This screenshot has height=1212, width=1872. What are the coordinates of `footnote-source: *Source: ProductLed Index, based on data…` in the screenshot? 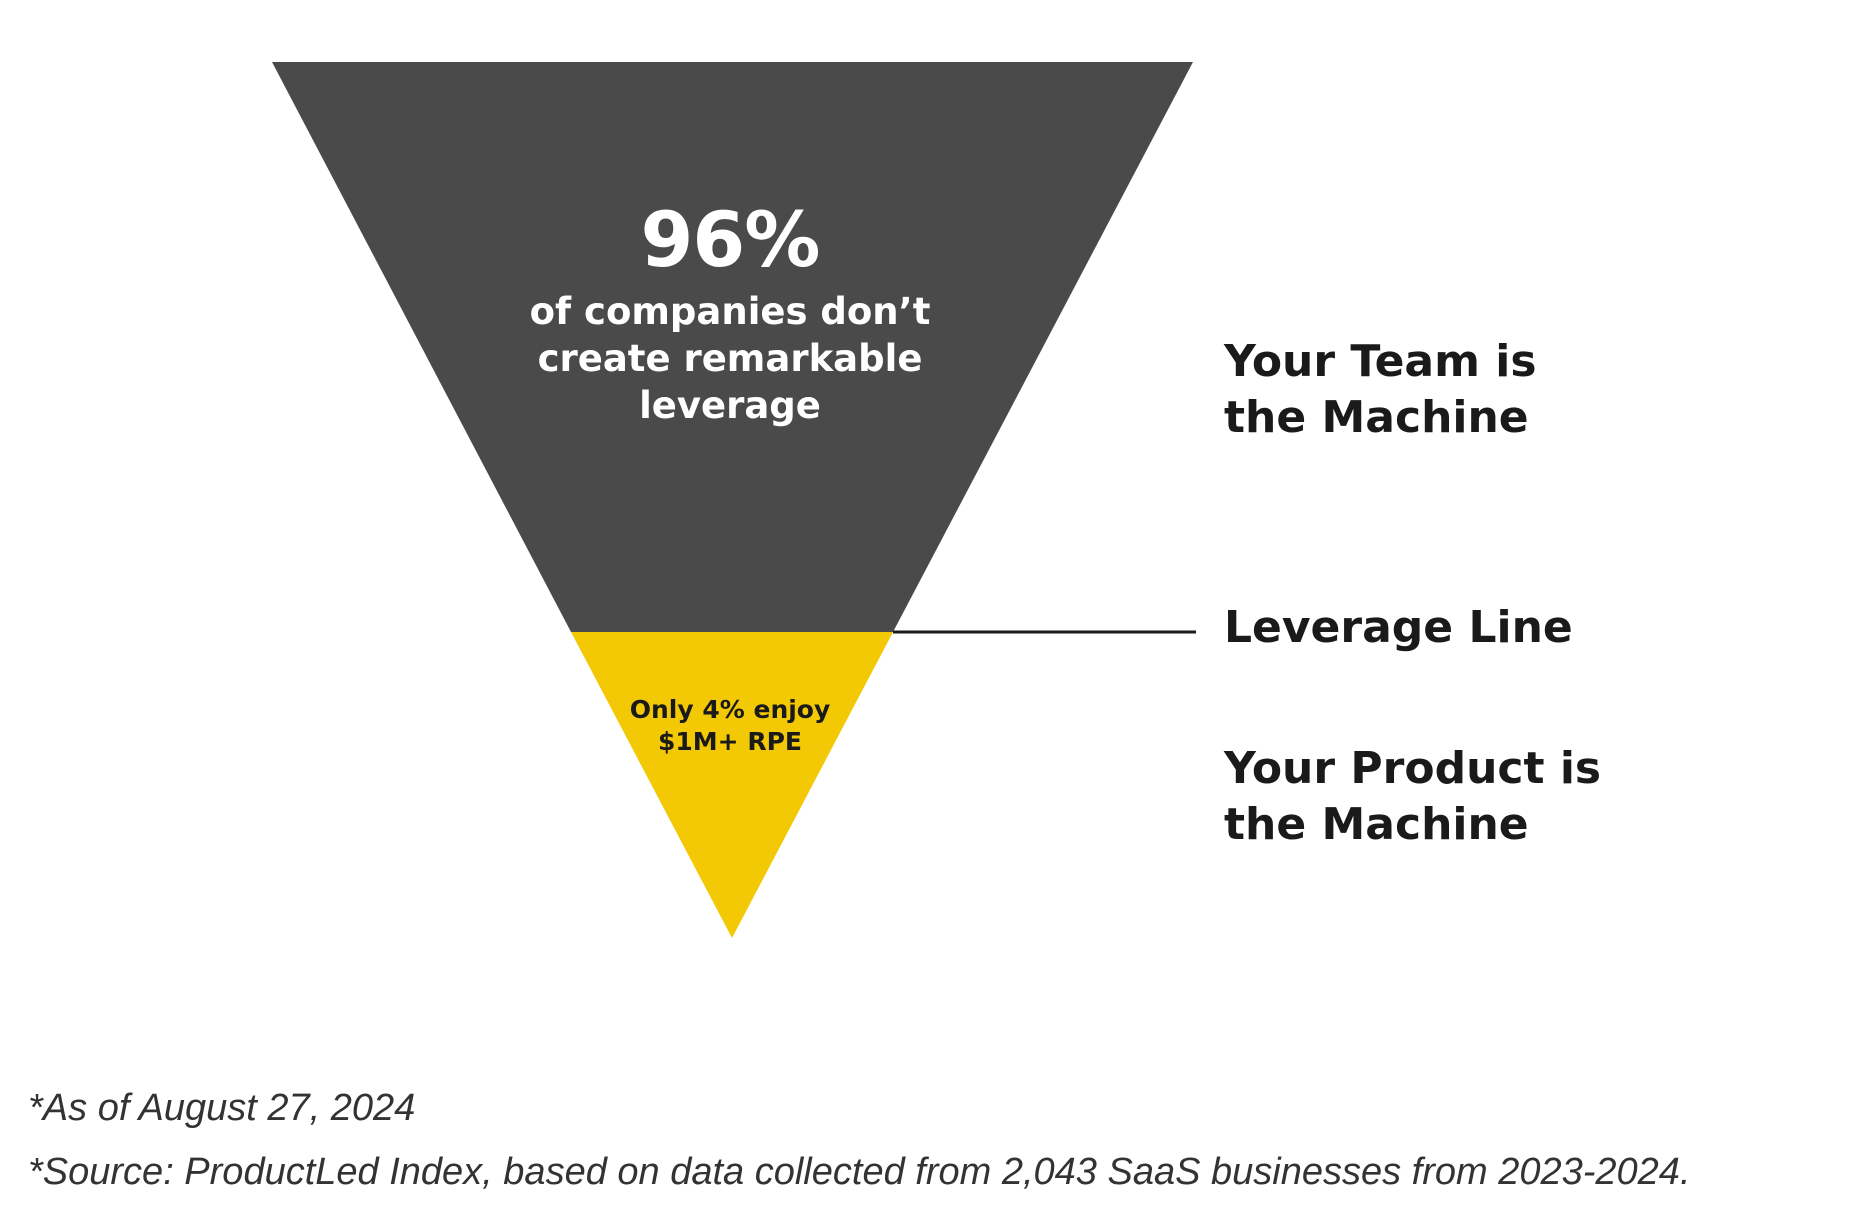 It's located at (859, 1172).